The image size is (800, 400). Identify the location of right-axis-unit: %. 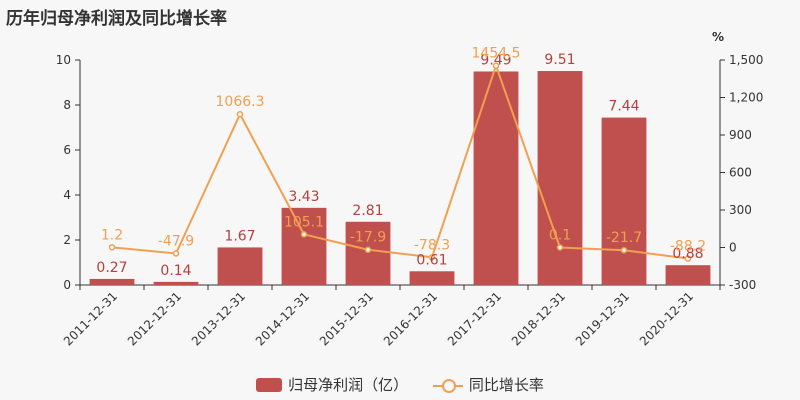
(718, 37).